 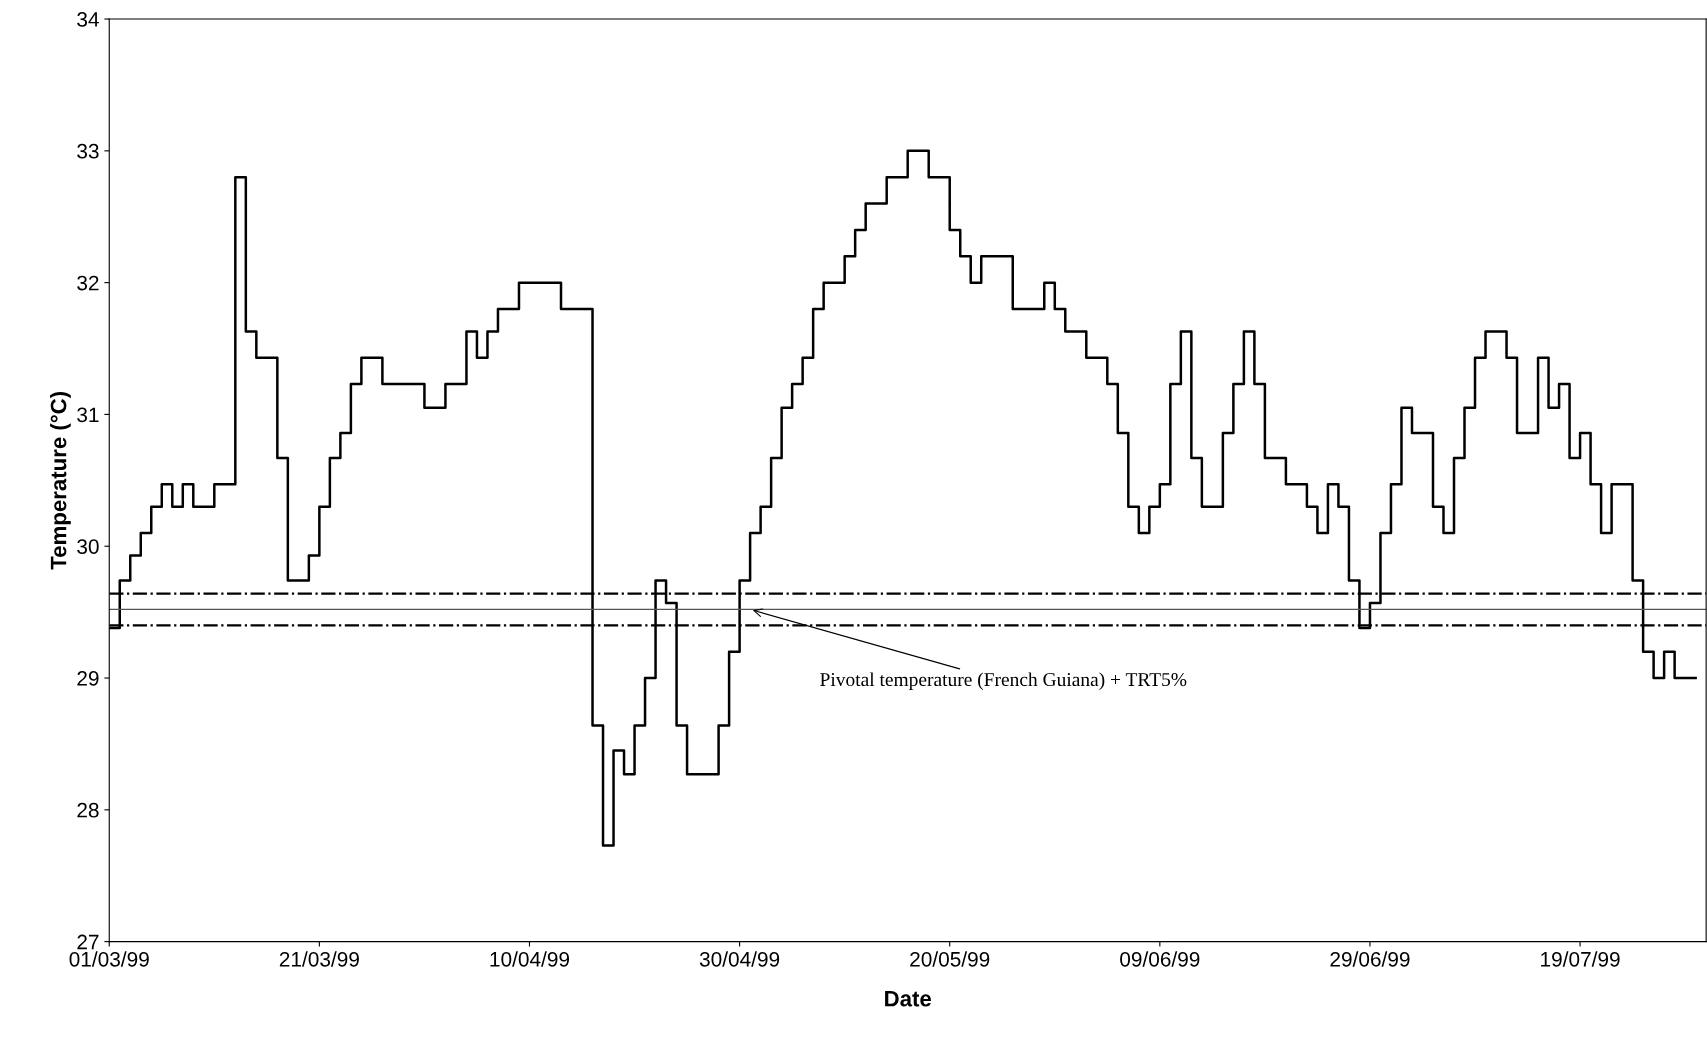 What do you see at coordinates (319, 959) in the screenshot?
I see `x-tick-label: 21/03/99` at bounding box center [319, 959].